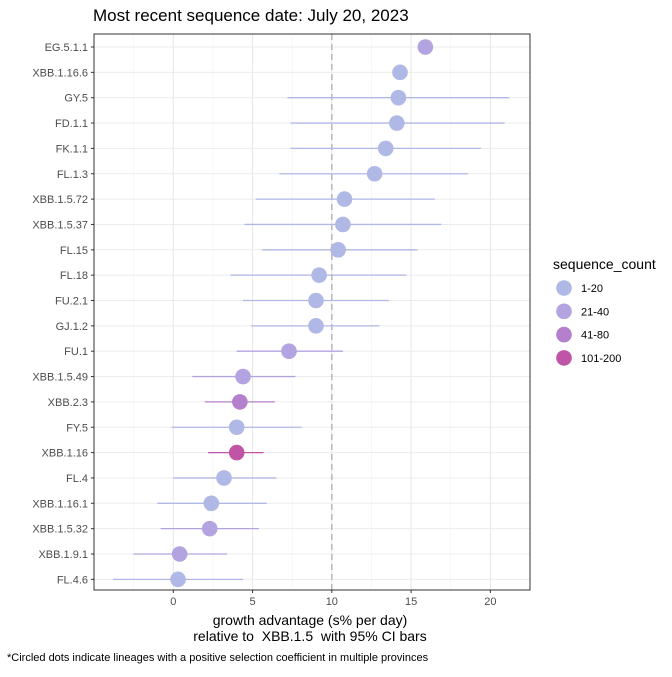 This screenshot has width=672, height=677. Describe the element at coordinates (595, 312) in the screenshot. I see `legend-label-21-40: 21-40` at that location.